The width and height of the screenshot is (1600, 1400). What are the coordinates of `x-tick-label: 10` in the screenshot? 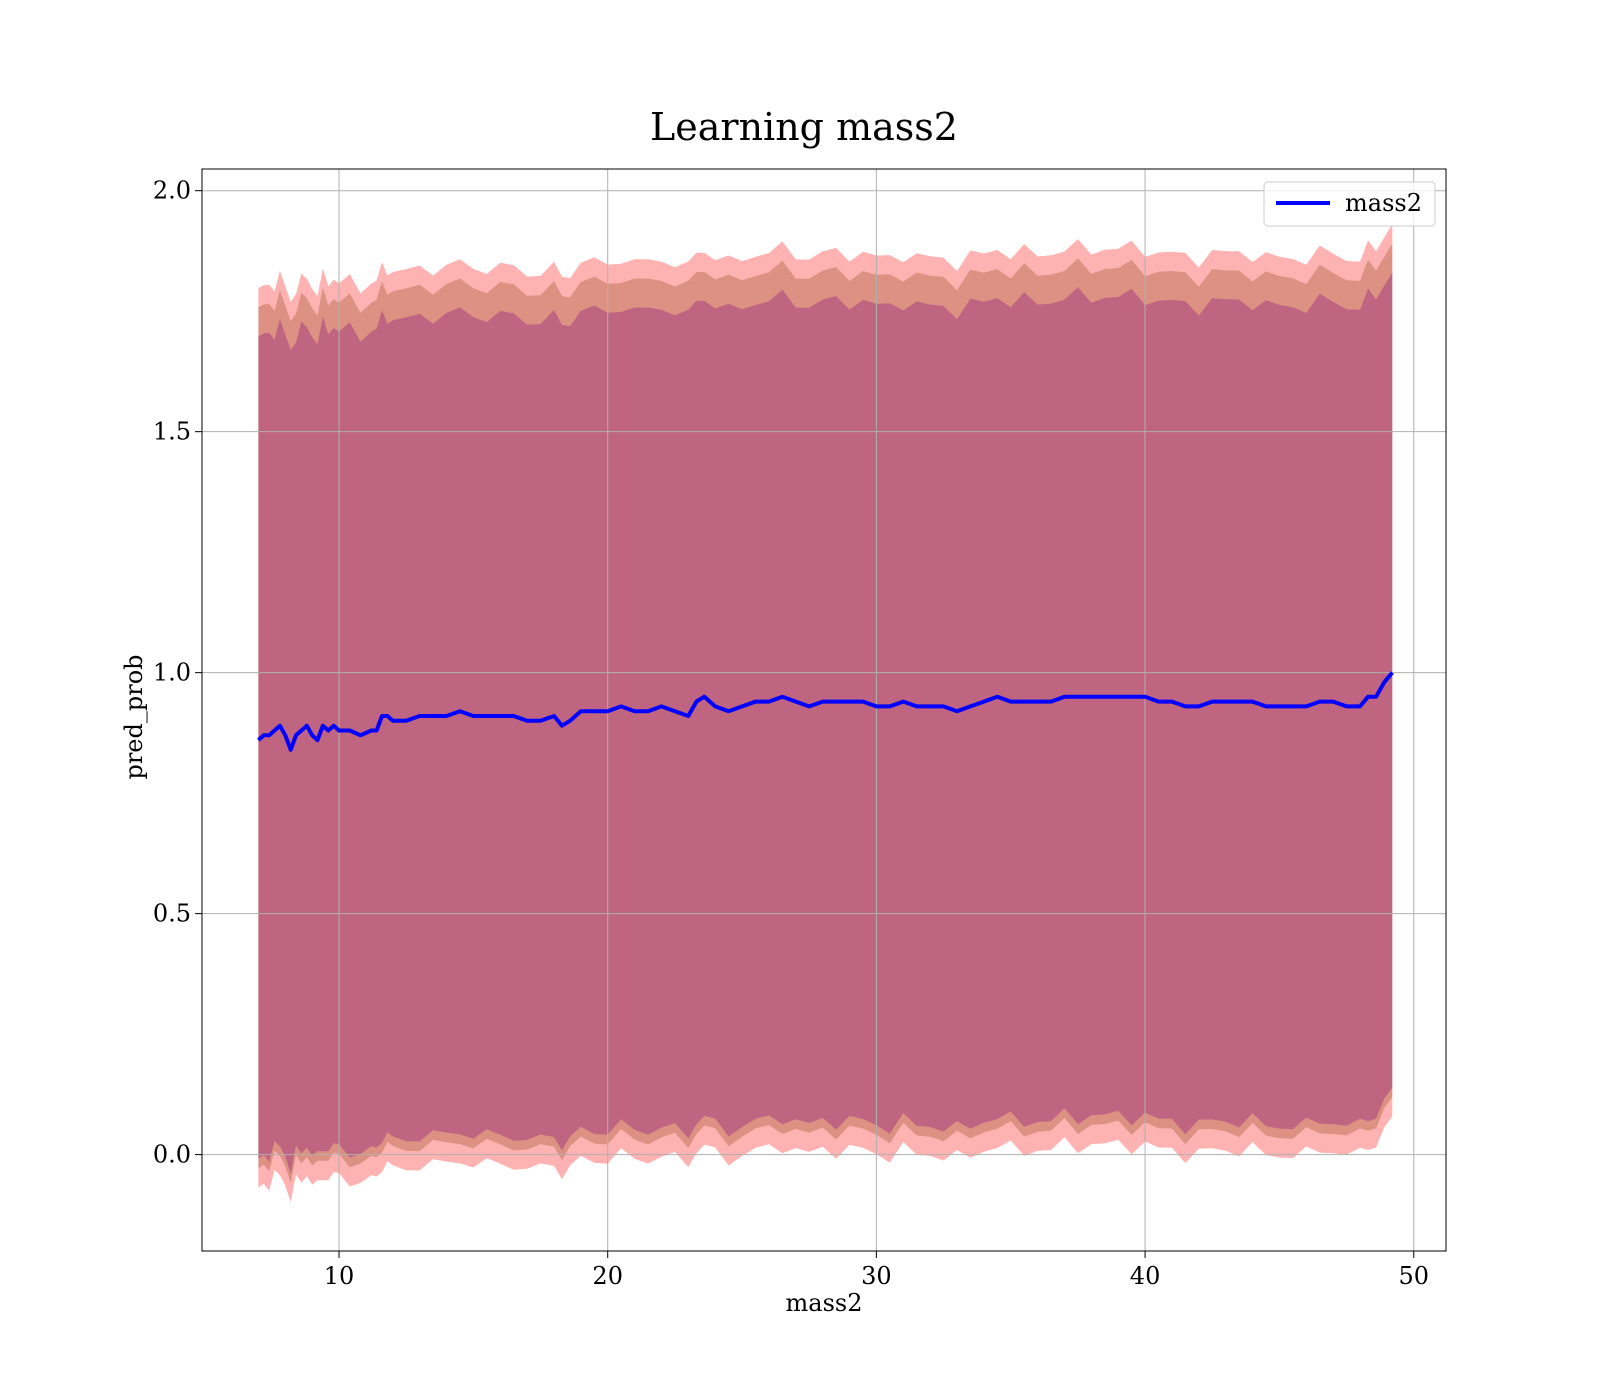 It's located at (339, 1276).